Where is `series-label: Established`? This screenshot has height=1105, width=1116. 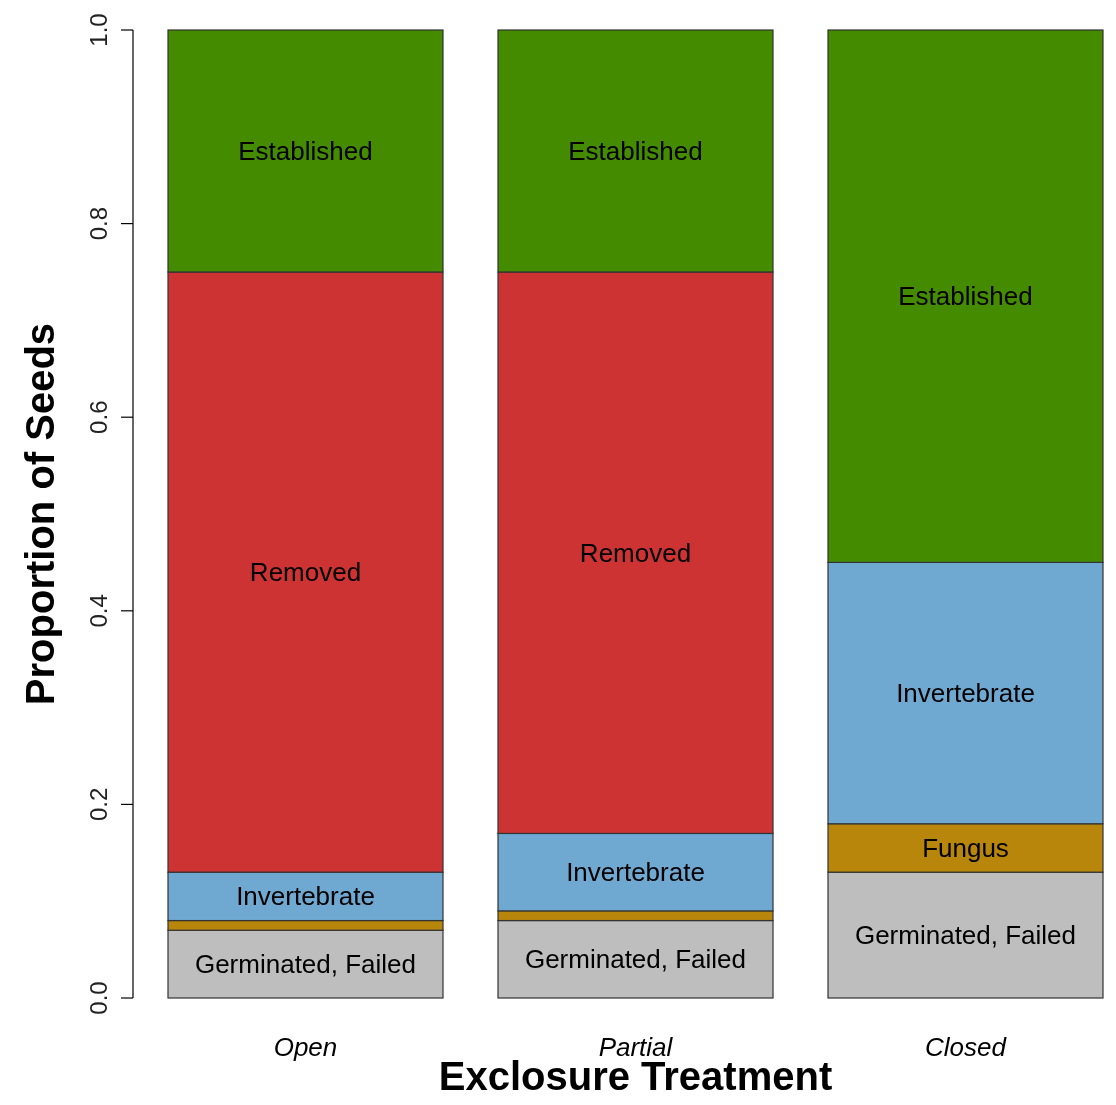
series-label: Established is located at coordinates (635, 151).